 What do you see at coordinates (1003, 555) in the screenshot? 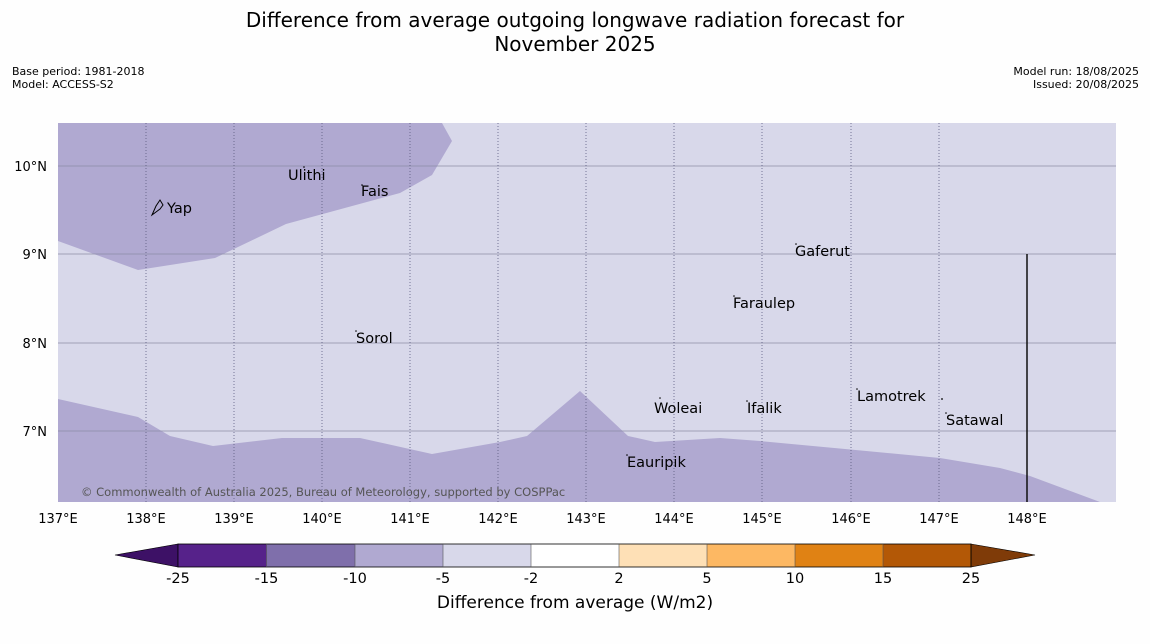
I see `colorbar-extend-high` at bounding box center [1003, 555].